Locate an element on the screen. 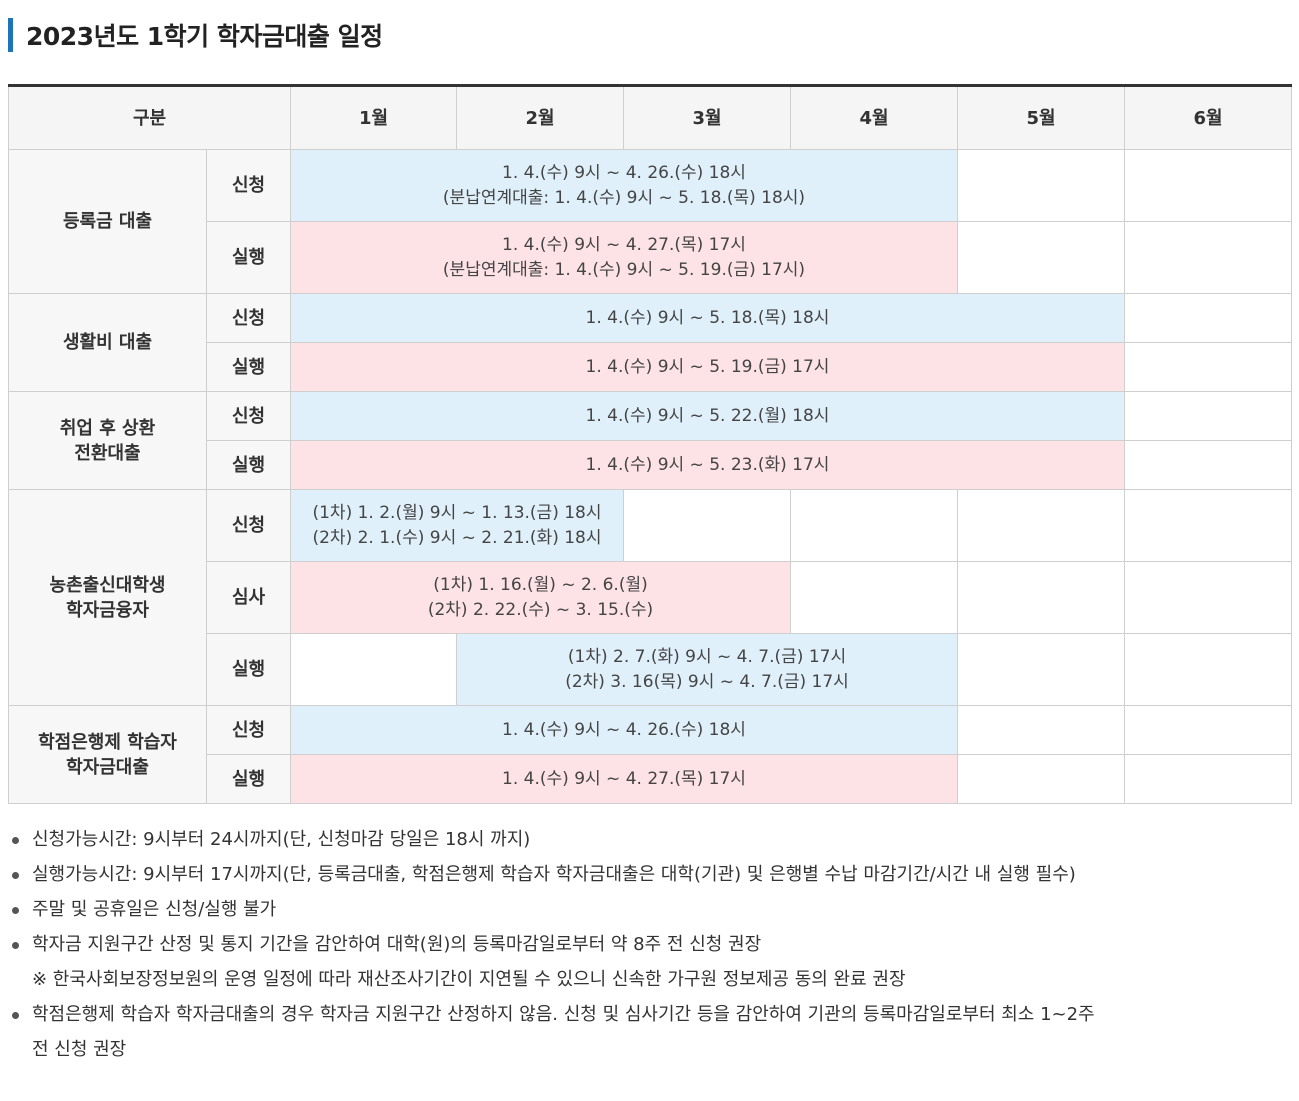 This screenshot has height=1101, width=1299. group-rural-student-loan: 농촌출신대학생 학자금융자 is located at coordinates (107, 597).